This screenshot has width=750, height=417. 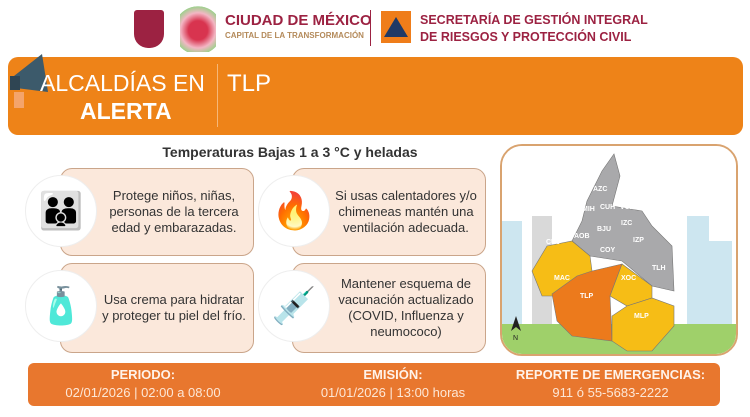 I want to click on cdmx-map-logo, so click(x=198, y=28).